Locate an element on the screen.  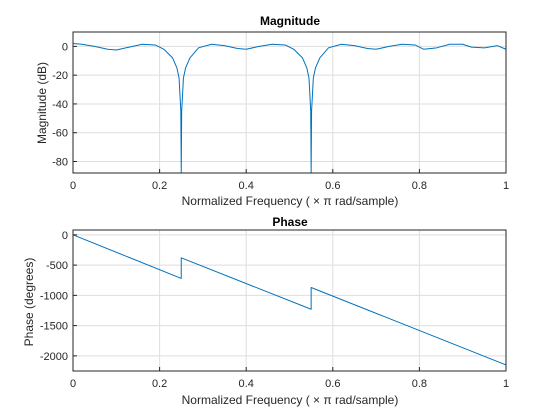
phase-xlabel: Normalized Frequency ( × π rad/sample) is located at coordinates (290, 400).